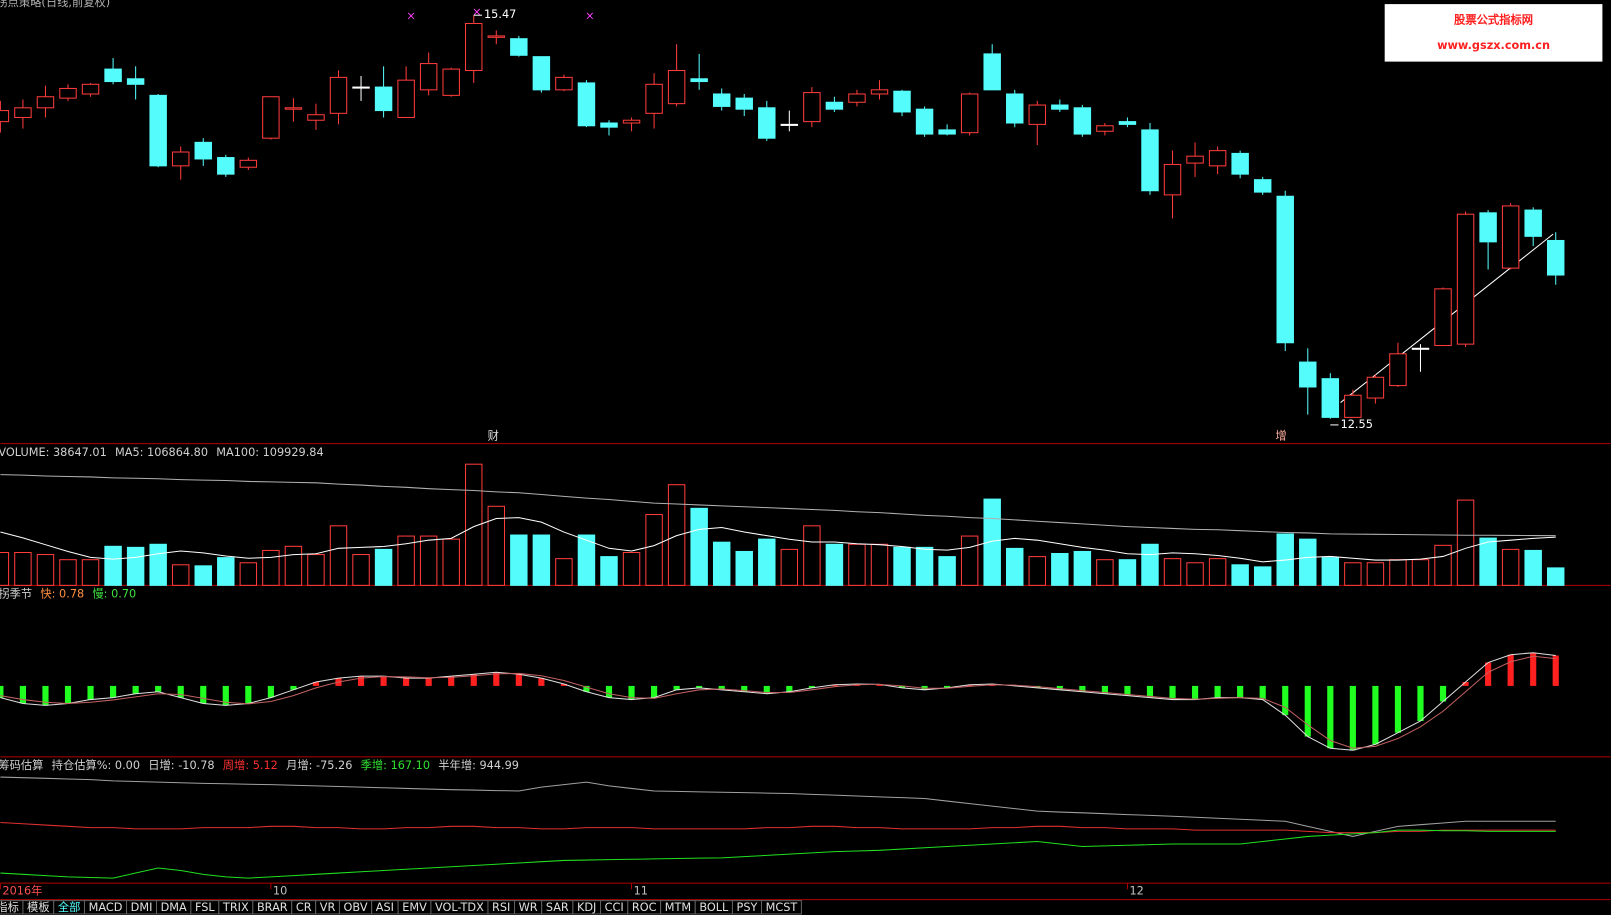 The image size is (1611, 915). I want to click on tab-label: CCI, so click(614, 907).